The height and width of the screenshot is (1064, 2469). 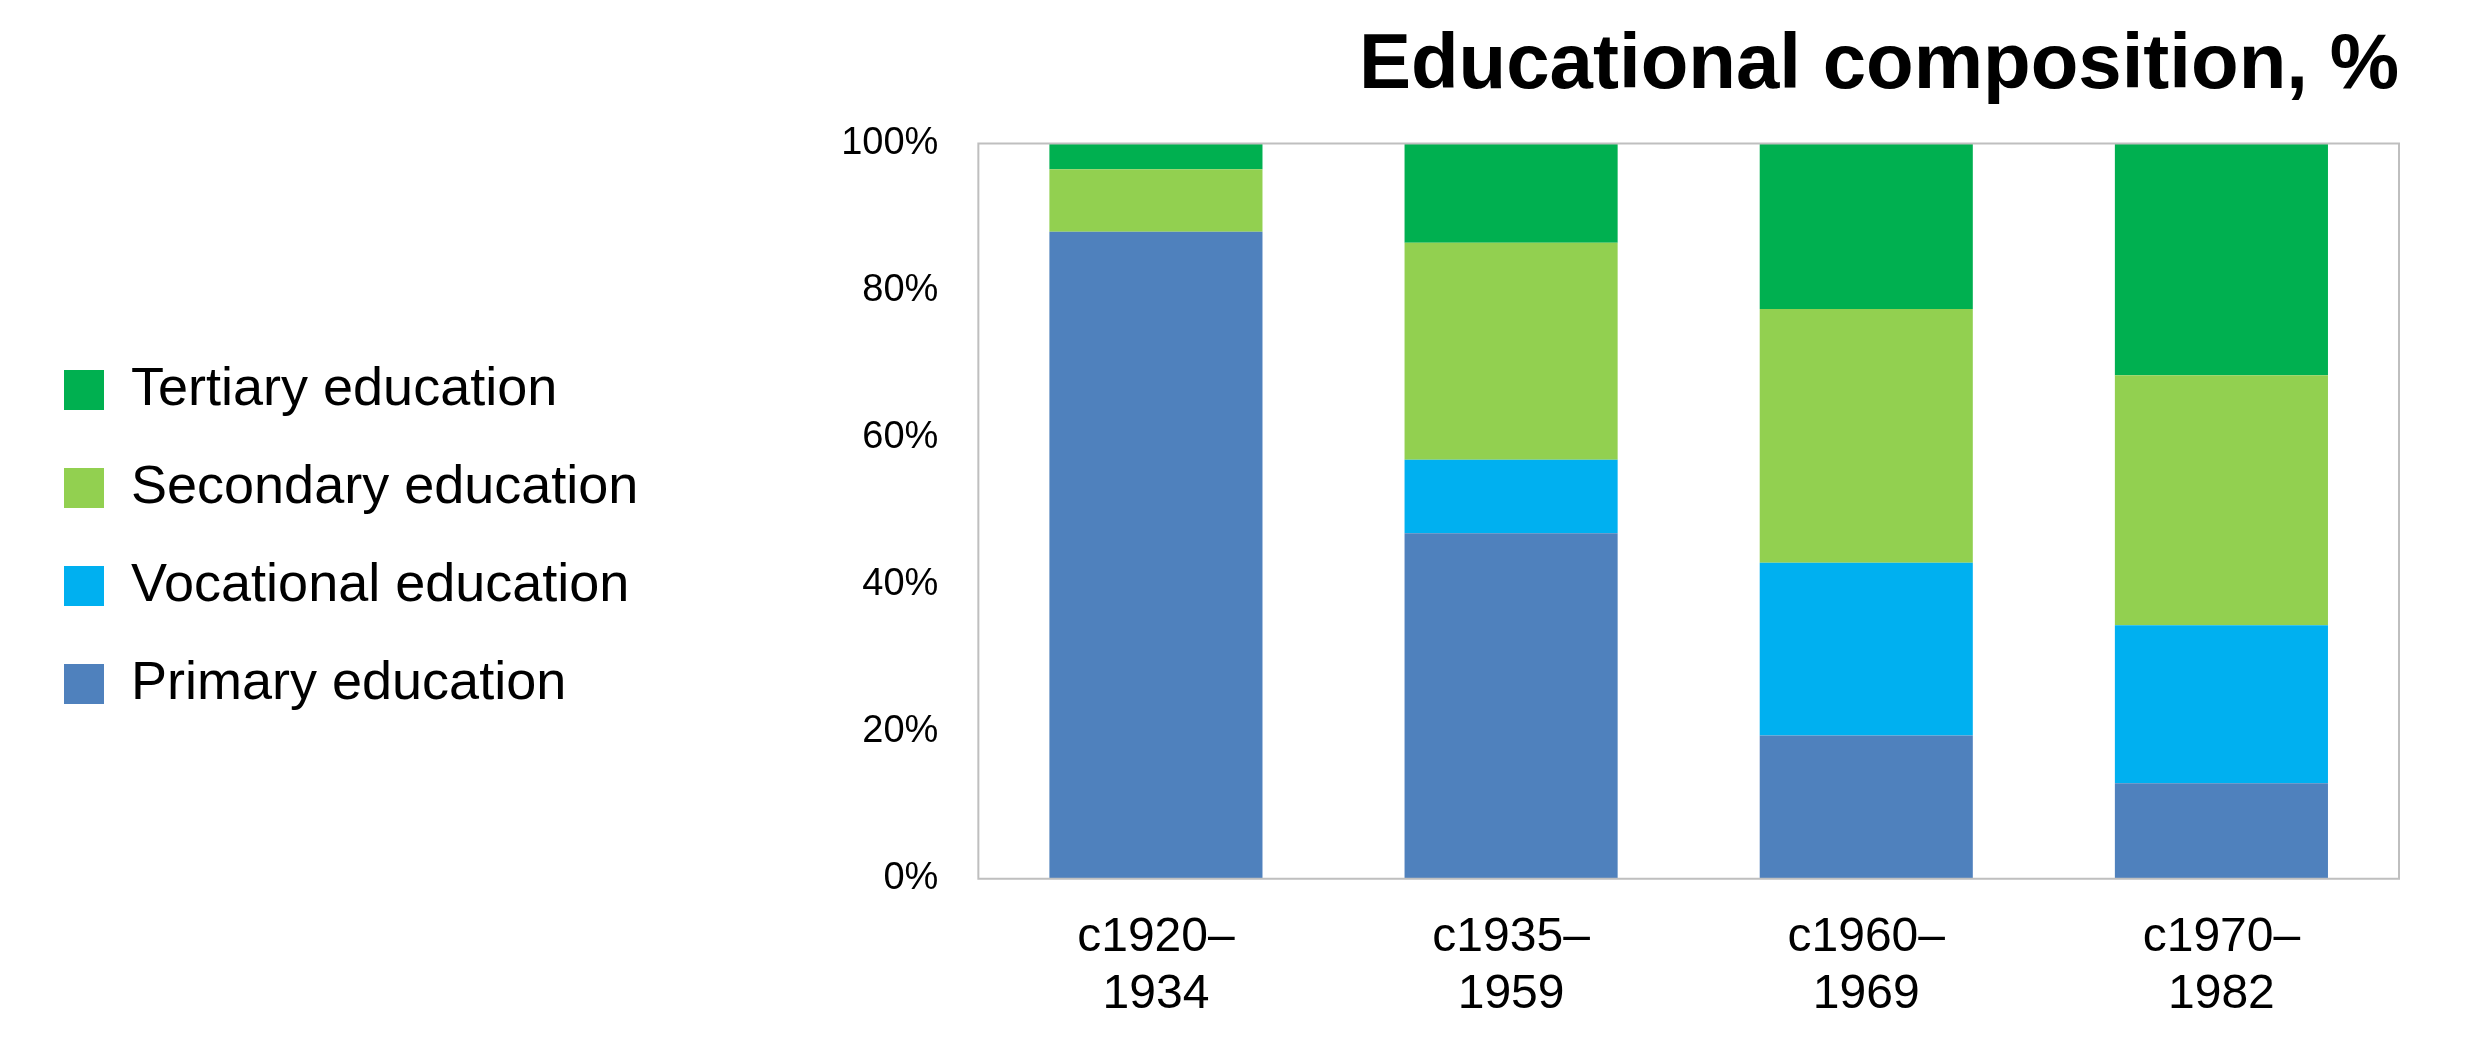 I want to click on y-tick-label: 100%, so click(x=890, y=141).